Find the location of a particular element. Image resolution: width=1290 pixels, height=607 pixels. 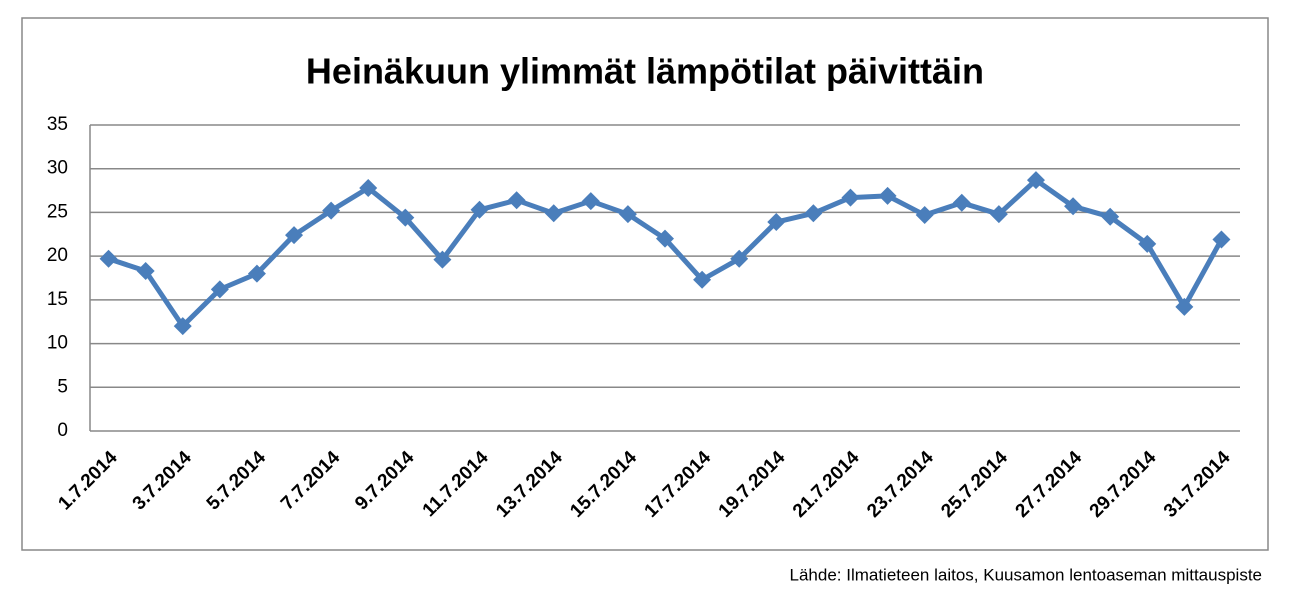

y-tick-label: 30 is located at coordinates (57, 168).